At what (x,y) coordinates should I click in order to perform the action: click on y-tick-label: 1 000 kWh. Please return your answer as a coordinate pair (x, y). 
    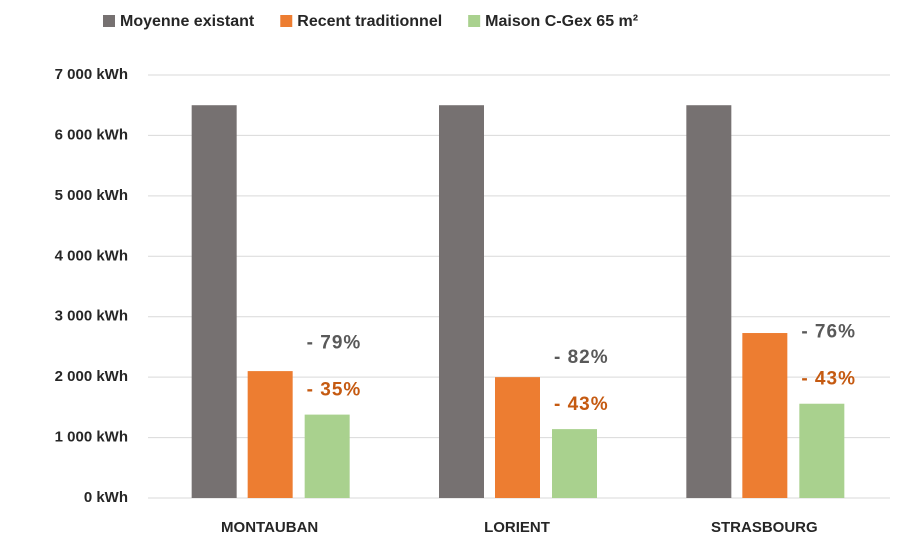
    Looking at the image, I should click on (91, 437).